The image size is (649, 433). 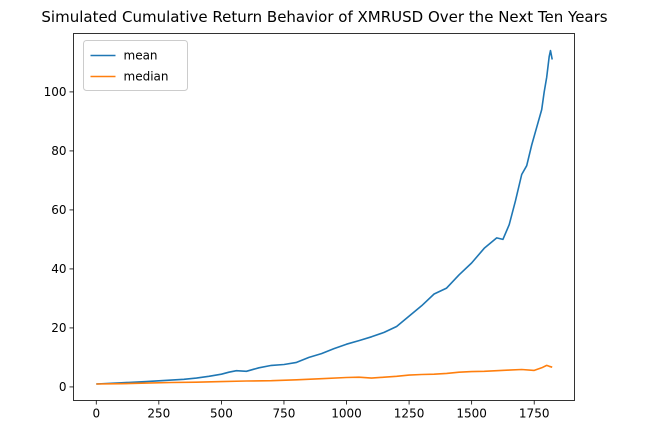 What do you see at coordinates (146, 77) in the screenshot?
I see `legend-label-median: median` at bounding box center [146, 77].